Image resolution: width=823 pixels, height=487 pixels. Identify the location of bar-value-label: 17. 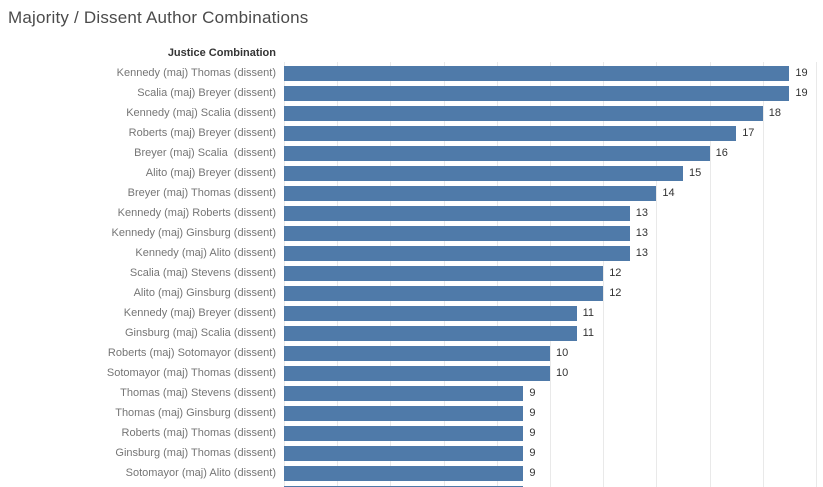
(748, 133).